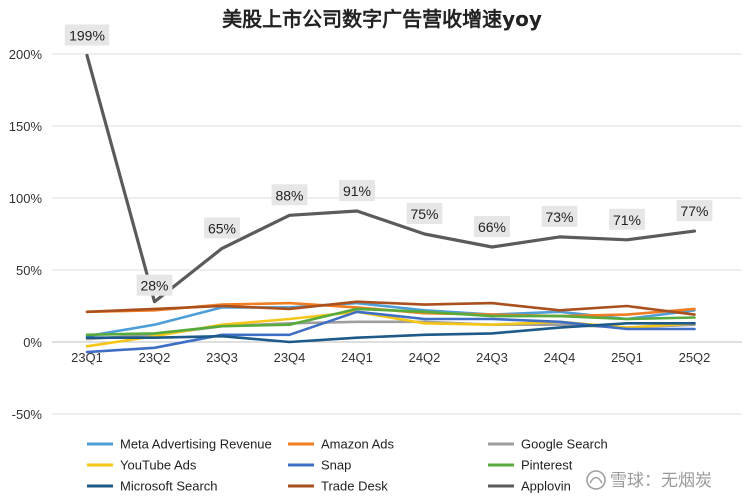 This screenshot has height=502, width=756. I want to click on legend-label: Trade Desk, so click(354, 486).